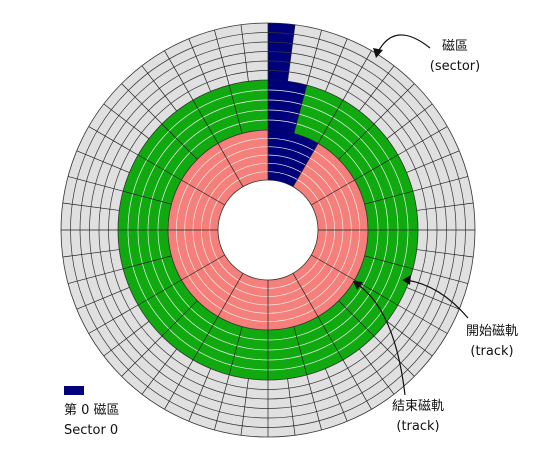 This screenshot has height=454, width=542. I want to click on start-track-arrow, so click(437, 299).